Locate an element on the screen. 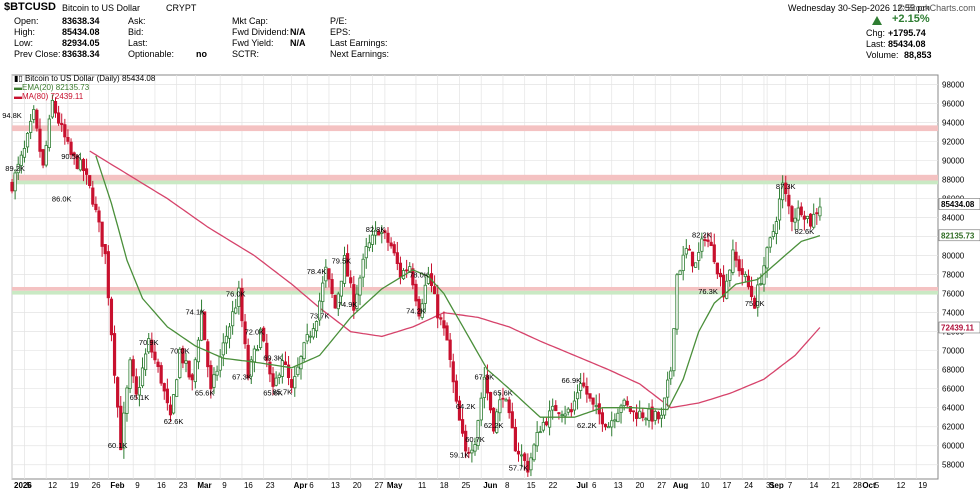 The height and width of the screenshot is (489, 980). quote-label: Bid: is located at coordinates (136, 32).